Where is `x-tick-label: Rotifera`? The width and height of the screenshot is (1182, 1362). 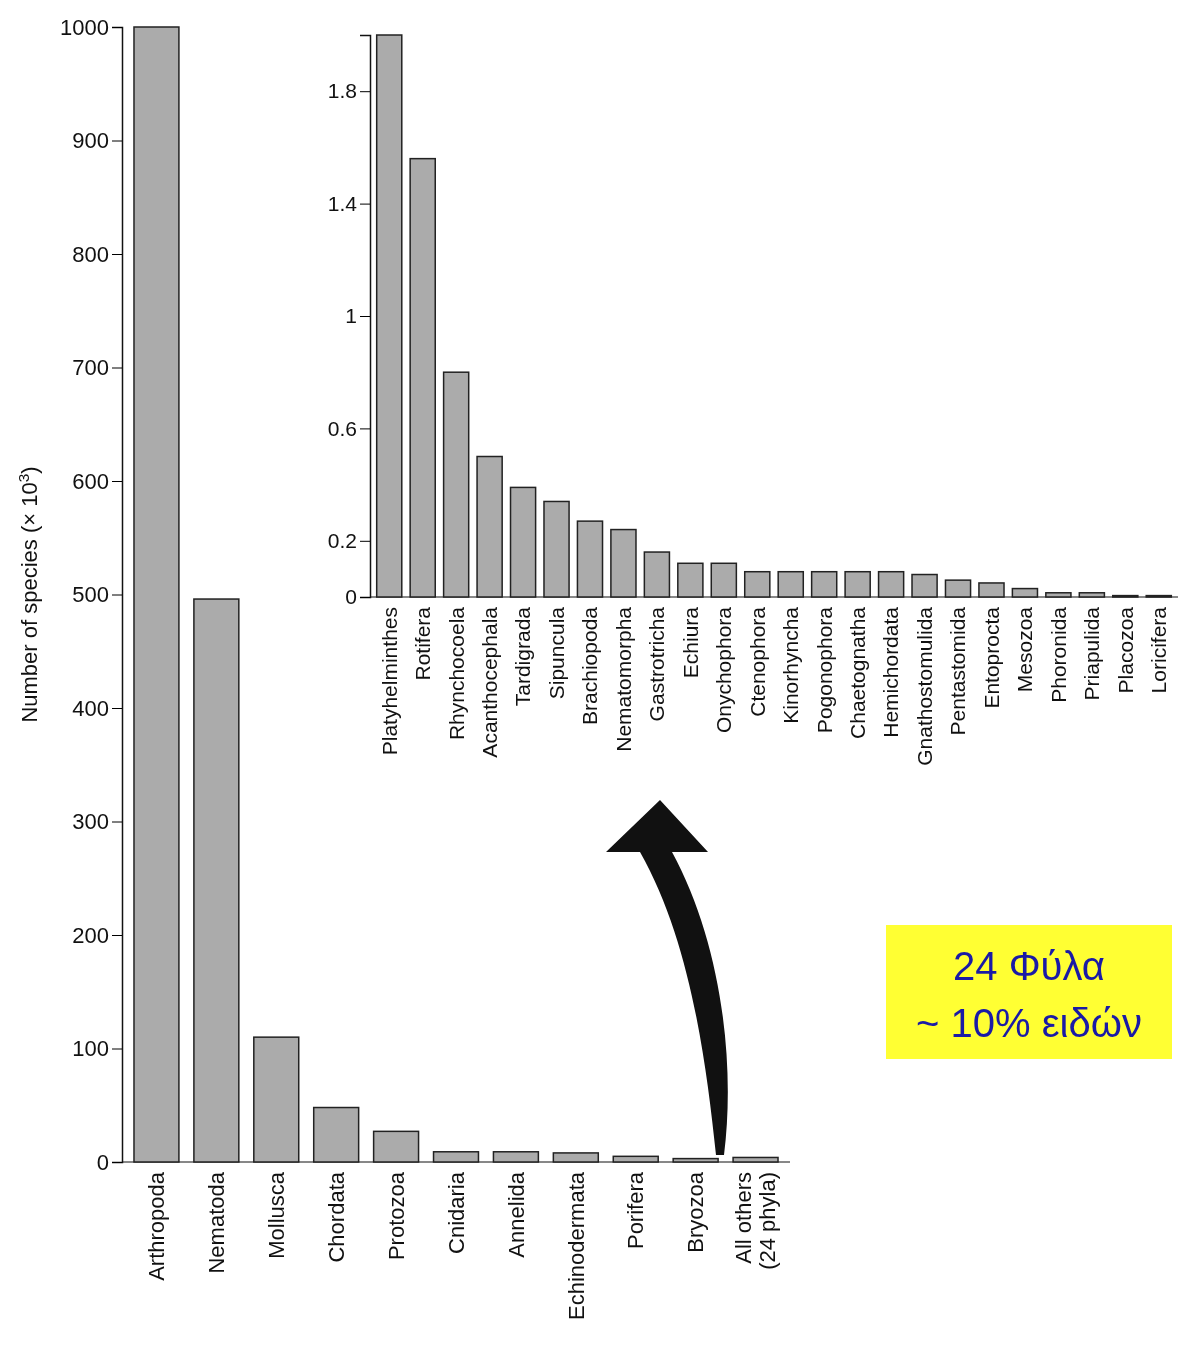 x-tick-label: Rotifera is located at coordinates (423, 643).